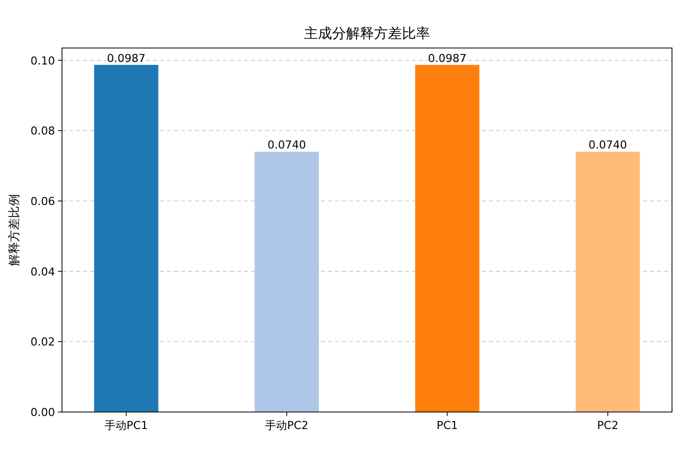  I want to click on y-tick-label: 0.00, so click(42, 412).